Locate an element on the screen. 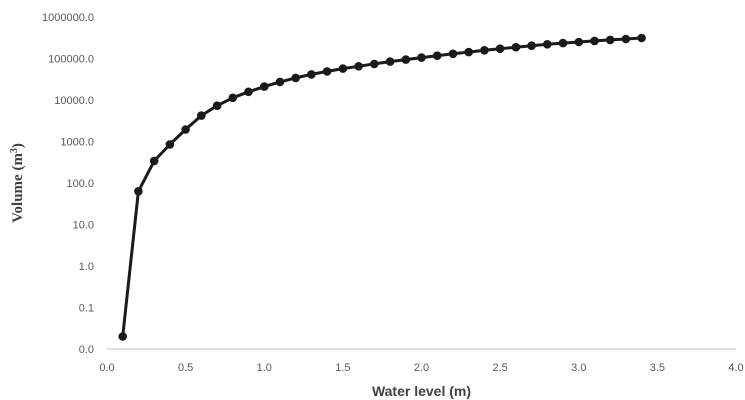  x-axis-ticks: 0.0 0.5 1.0 1.5 2.0 2.5 3.0 3.5 4.0 is located at coordinates (421, 368).